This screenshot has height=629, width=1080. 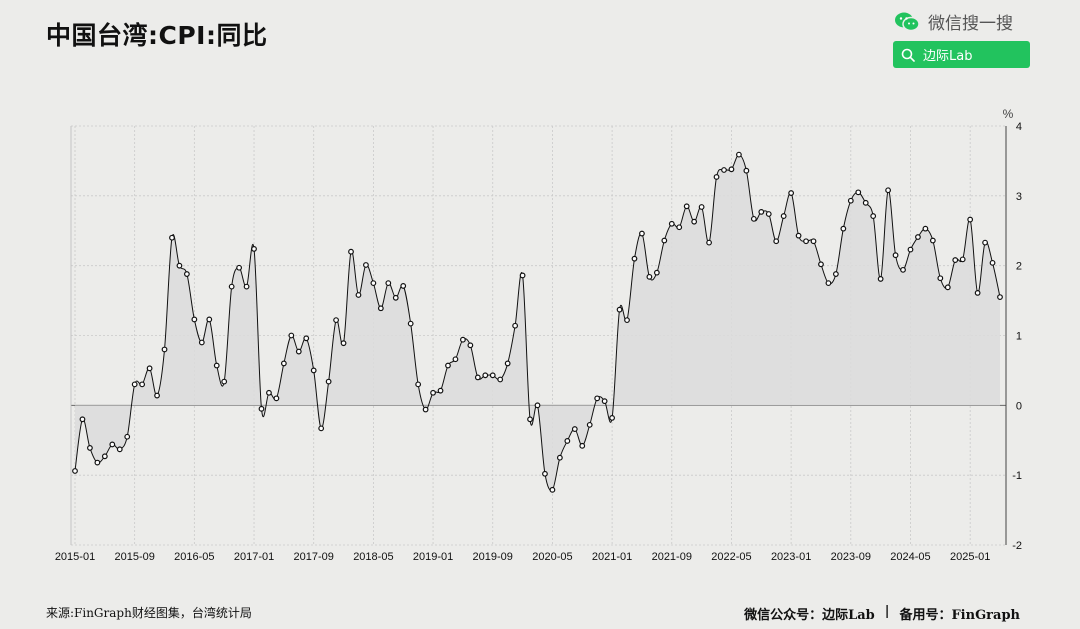 What do you see at coordinates (493, 557) in the screenshot?
I see `x-tick-label: 2019-09` at bounding box center [493, 557].